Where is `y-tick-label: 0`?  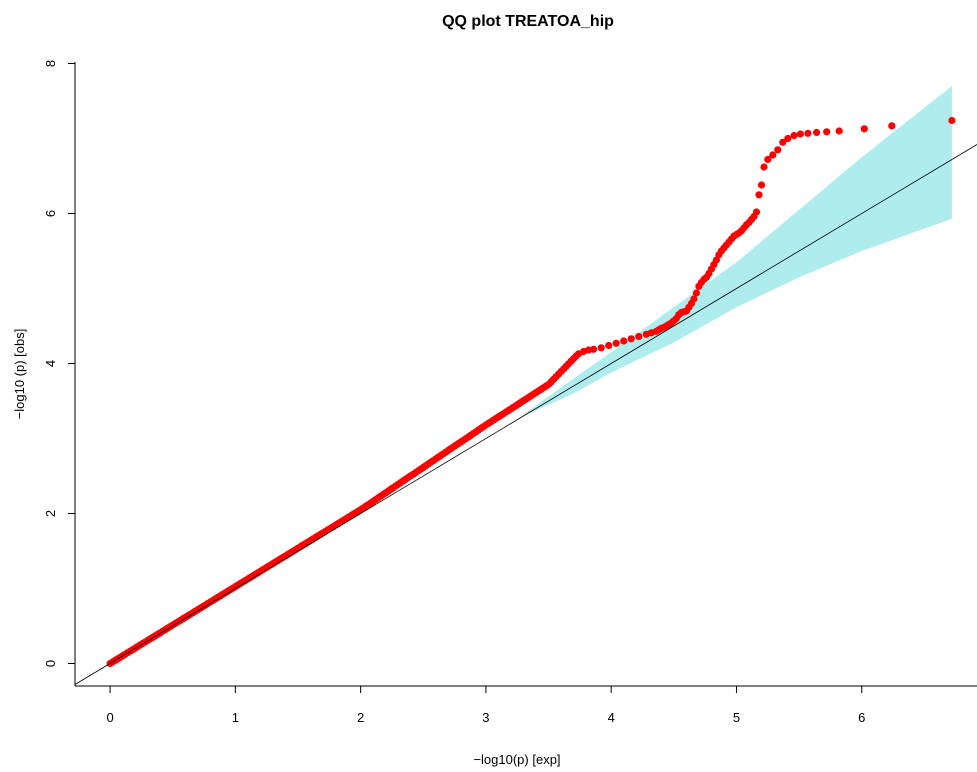 y-tick-label: 0 is located at coordinates (50, 663).